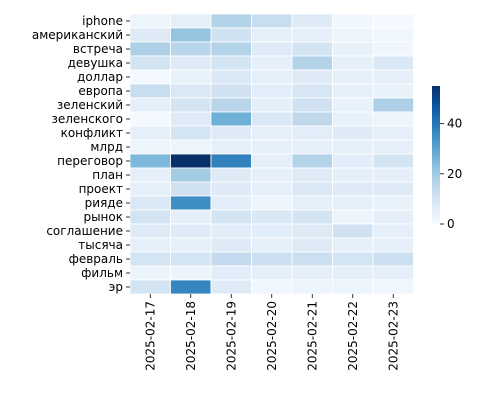  I want to click on row-label: фильм, so click(102, 273).